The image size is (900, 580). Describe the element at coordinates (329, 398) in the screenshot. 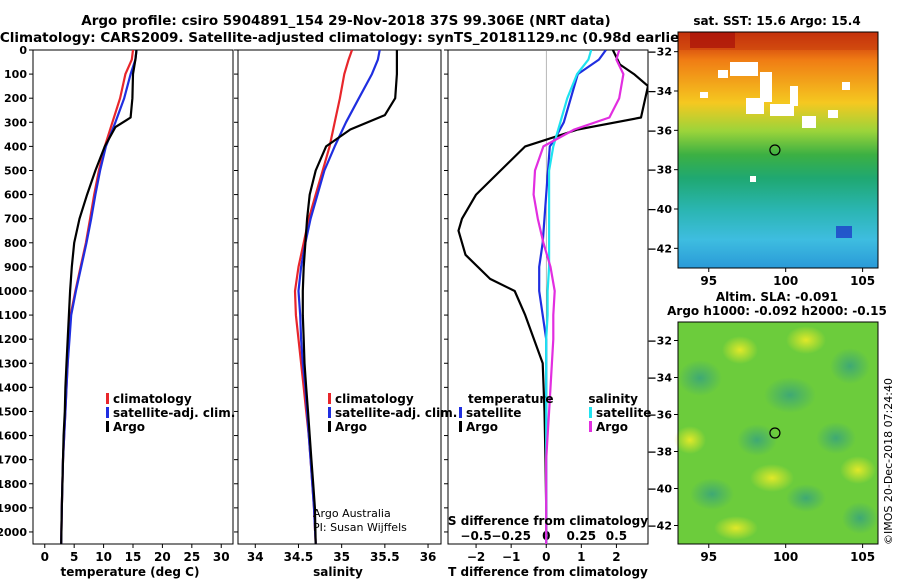

I see `sal-legend-climatology-swatch` at that location.